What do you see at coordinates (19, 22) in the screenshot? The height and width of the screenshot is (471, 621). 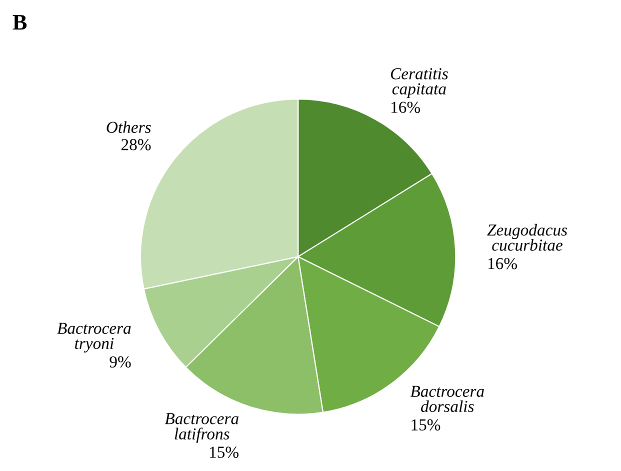 I see `chart-title: B` at bounding box center [19, 22].